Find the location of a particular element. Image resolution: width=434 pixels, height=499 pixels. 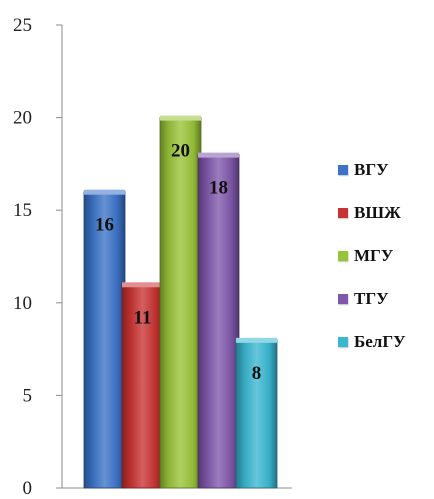

legend-item-mgu: МГУ is located at coordinates (386, 256).